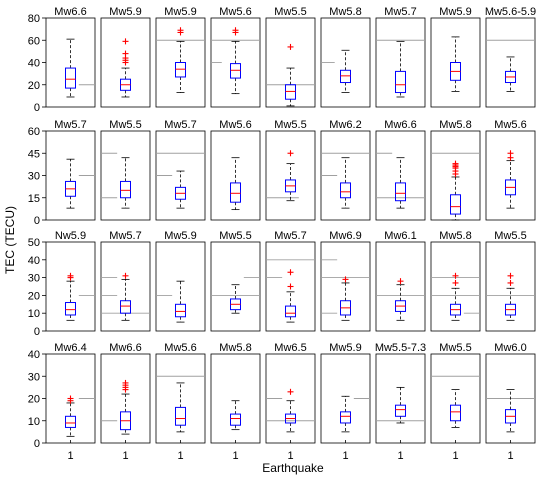 This screenshot has width=550, height=479. I want to click on box-panel: Mw6.9, so click(345, 281).